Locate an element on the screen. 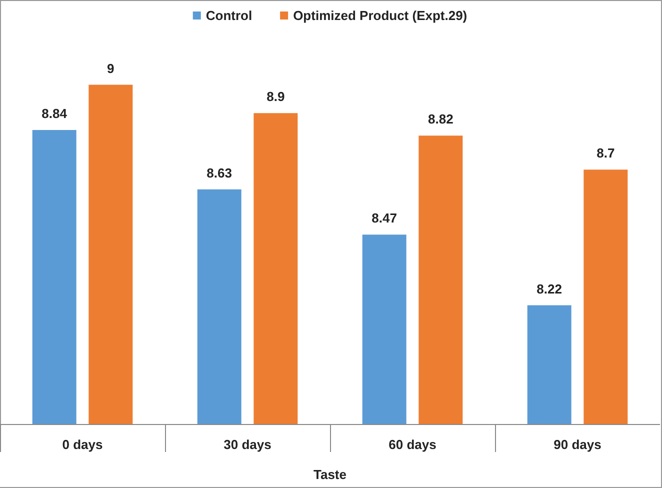 The image size is (662, 488). data-label: 8.9 is located at coordinates (275, 96).